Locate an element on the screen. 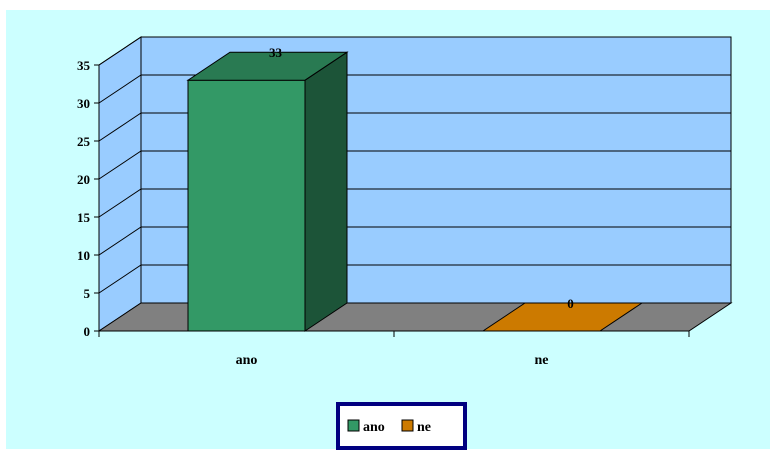  bar-ano-side is located at coordinates (326, 191).